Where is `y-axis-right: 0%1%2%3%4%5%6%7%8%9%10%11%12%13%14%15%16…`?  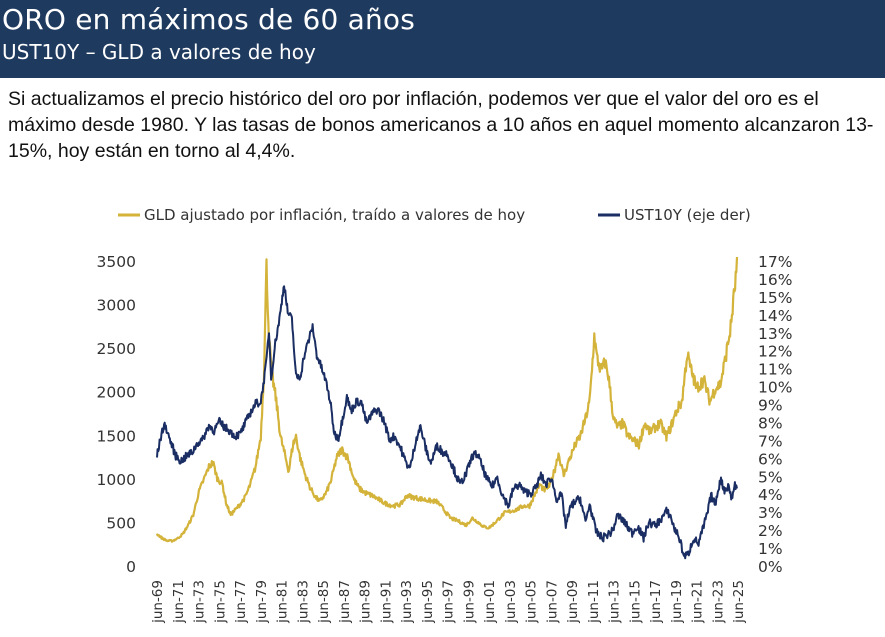
y-axis-right: 0%1%2%3%4%5%6%7%8%9%10%11%12%13%14%15%16… is located at coordinates (775, 414).